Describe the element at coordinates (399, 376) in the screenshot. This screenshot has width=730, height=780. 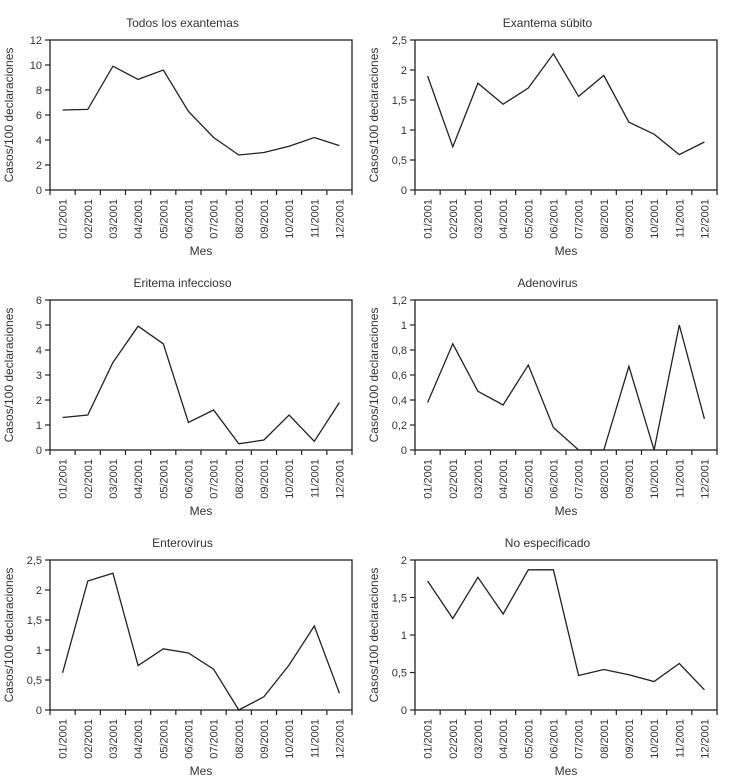
I see `y-tick-label: 0,6` at that location.